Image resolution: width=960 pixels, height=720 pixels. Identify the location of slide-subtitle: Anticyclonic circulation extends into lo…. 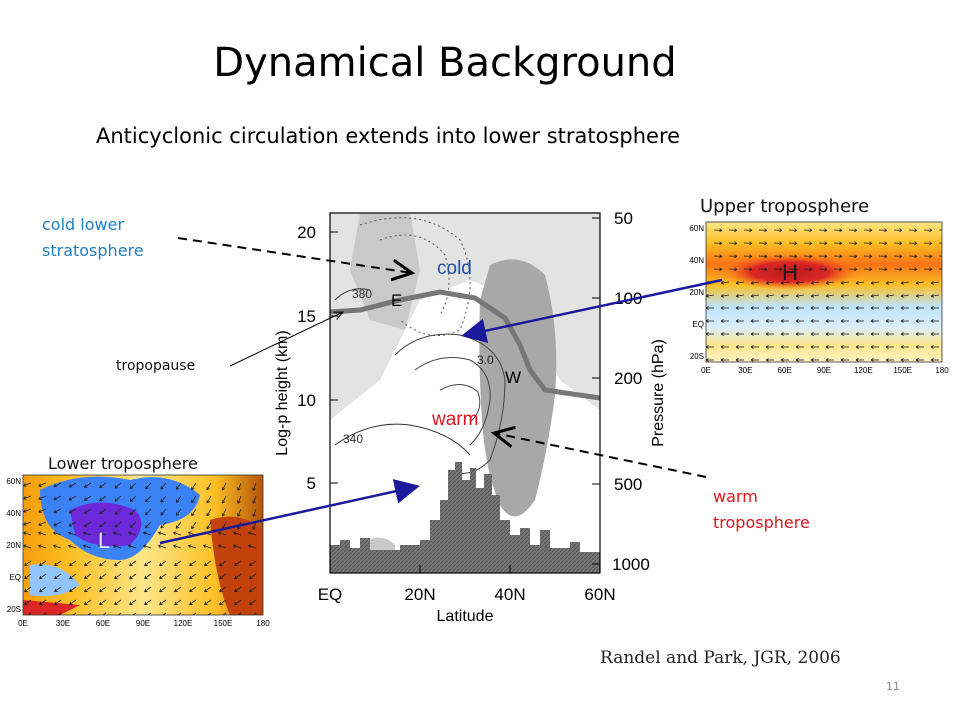
(388, 136).